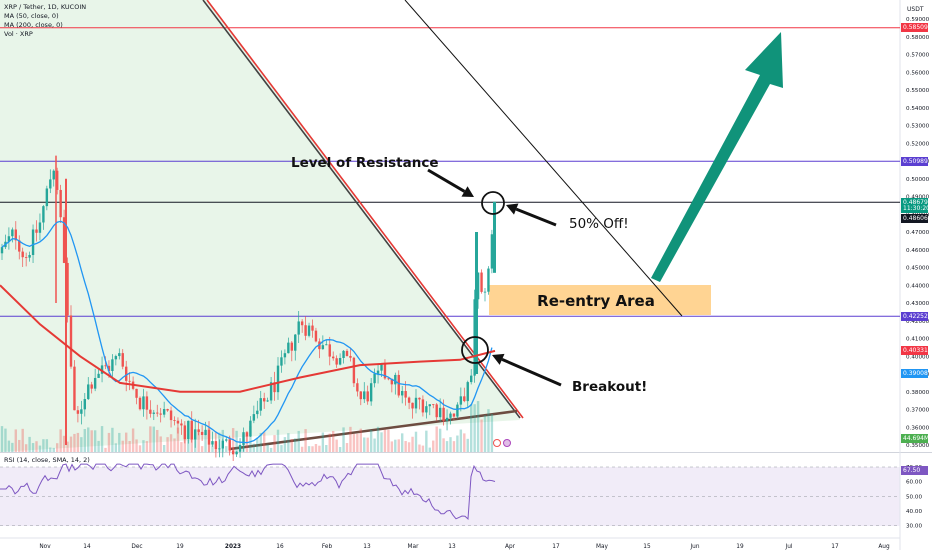  What do you see at coordinates (918, 144) in the screenshot?
I see `y-tick-label: 0.52000` at bounding box center [918, 144].